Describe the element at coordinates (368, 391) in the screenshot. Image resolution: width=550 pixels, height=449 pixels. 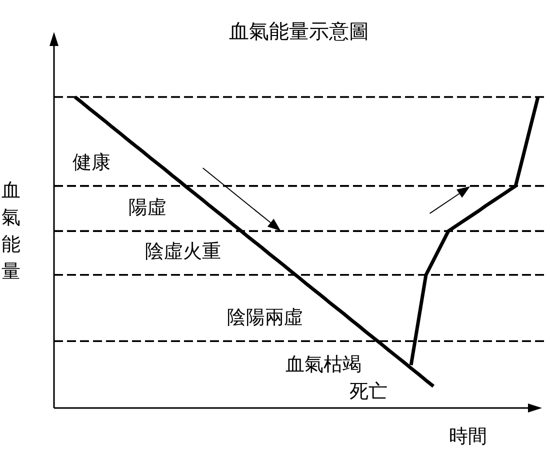
I see `annotation: 死亡` at that location.